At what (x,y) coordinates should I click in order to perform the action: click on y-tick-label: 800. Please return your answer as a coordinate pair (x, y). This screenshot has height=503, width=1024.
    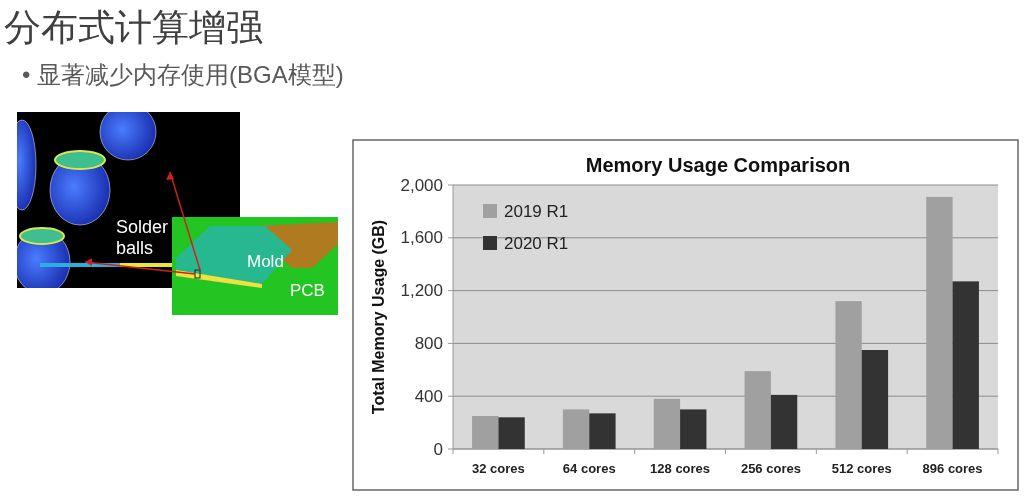
    Looking at the image, I should click on (428, 343).